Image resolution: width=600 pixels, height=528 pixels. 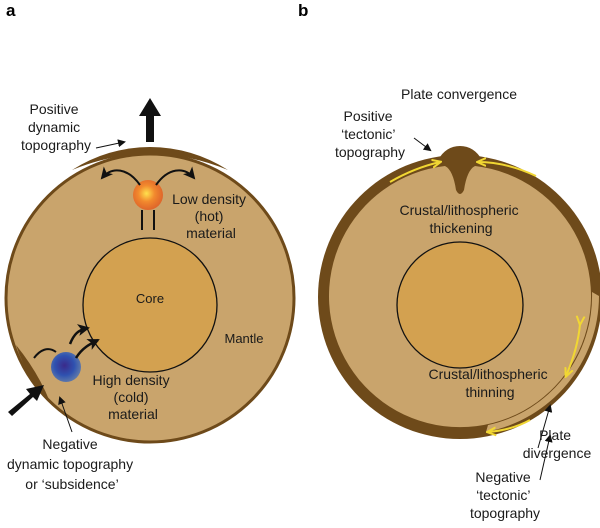 I want to click on panel-a-letter: a, so click(x=11, y=10).